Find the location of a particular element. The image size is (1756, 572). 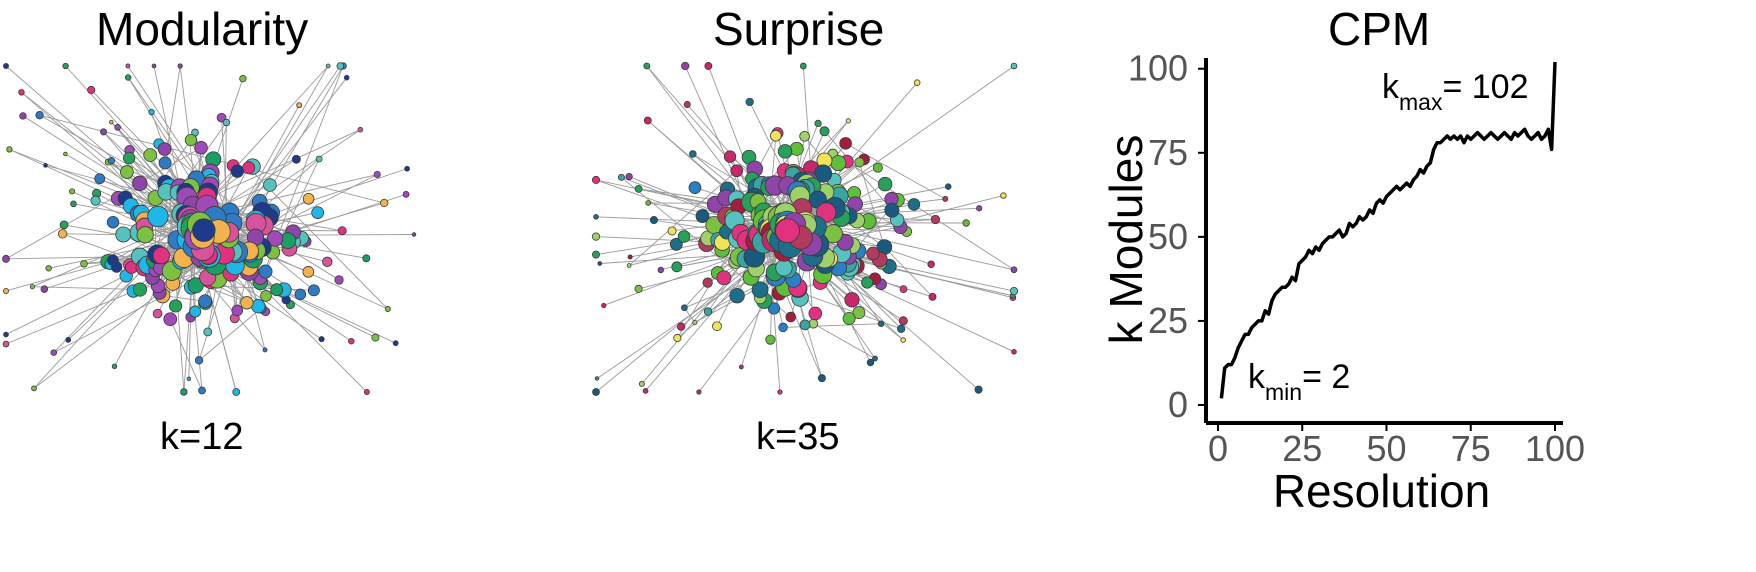

annotation-max: kmax= 102 is located at coordinates (1455, 91).